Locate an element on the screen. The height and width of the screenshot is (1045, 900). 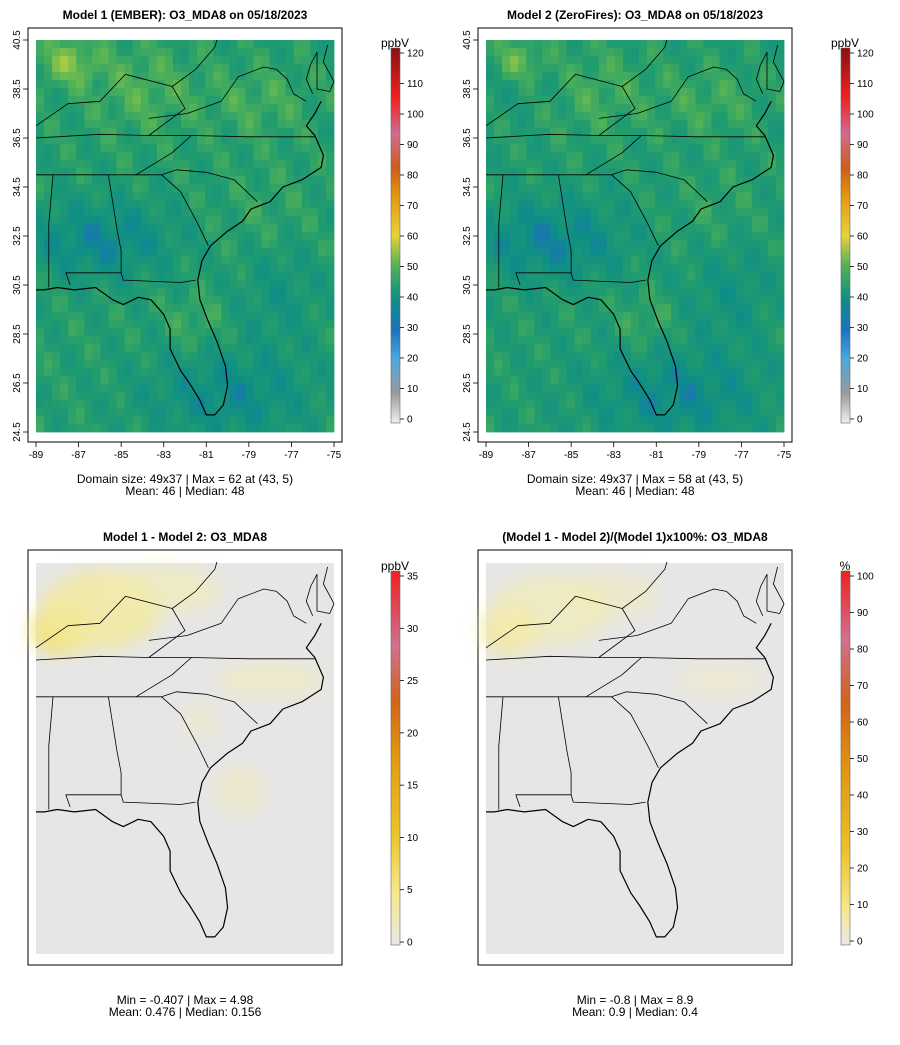
x-tick-label: -79 is located at coordinates (699, 455).